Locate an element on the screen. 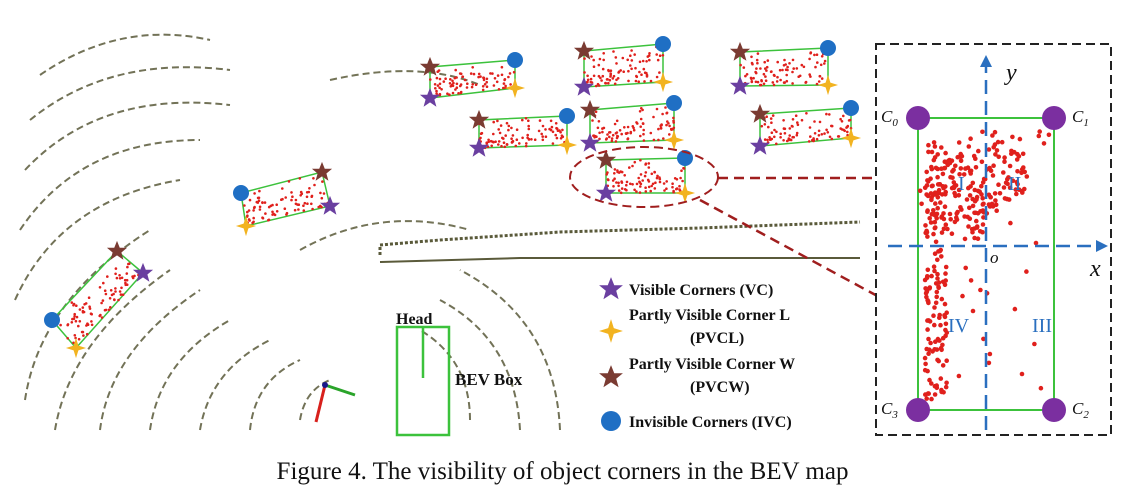 The image size is (1125, 502). ego-vehicle-axes is located at coordinates (335, 402).